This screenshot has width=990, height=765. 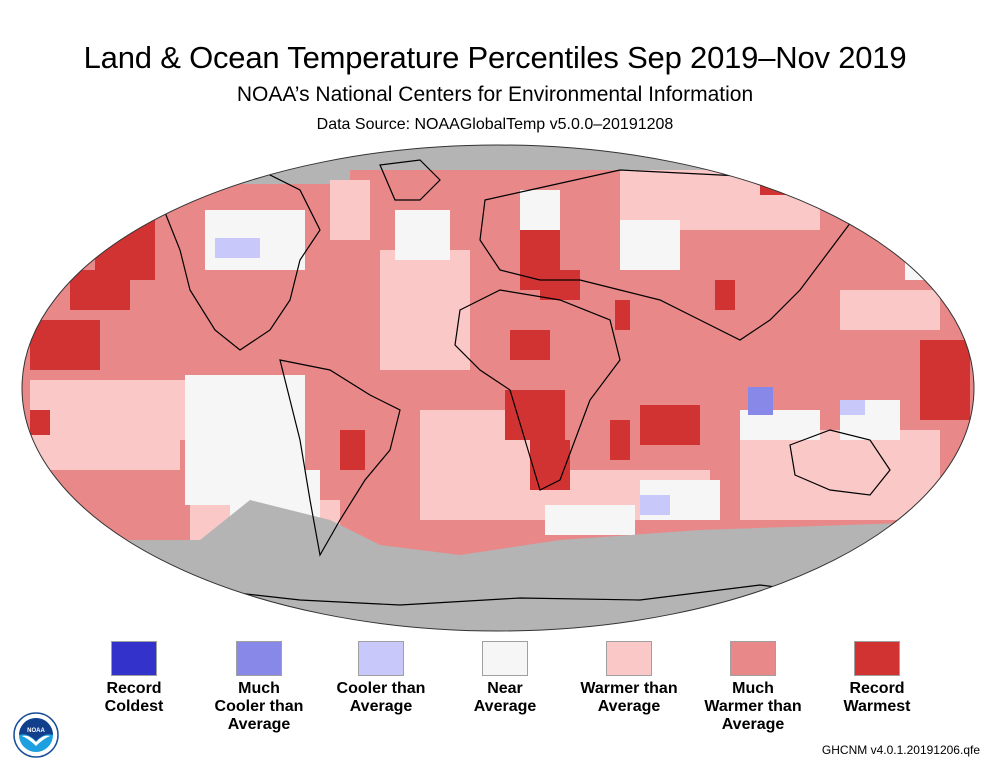 What do you see at coordinates (505, 697) in the screenshot?
I see `legend-label: Near Average` at bounding box center [505, 697].